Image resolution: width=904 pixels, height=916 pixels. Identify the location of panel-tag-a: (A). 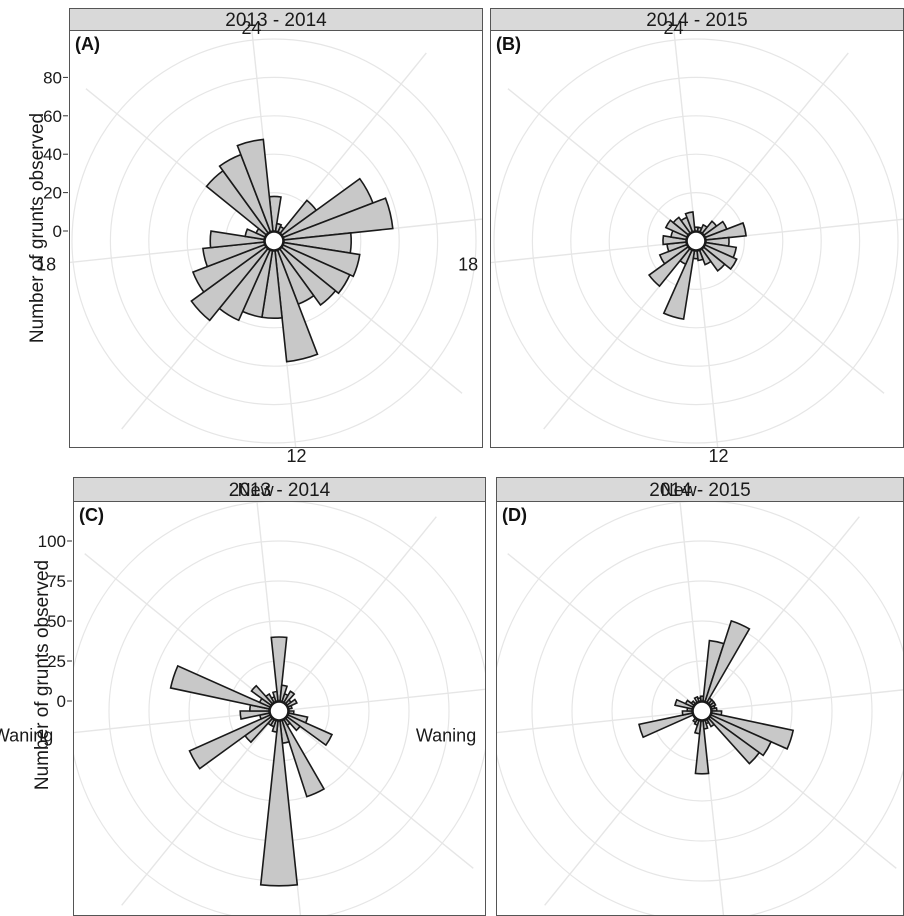
(87, 44).